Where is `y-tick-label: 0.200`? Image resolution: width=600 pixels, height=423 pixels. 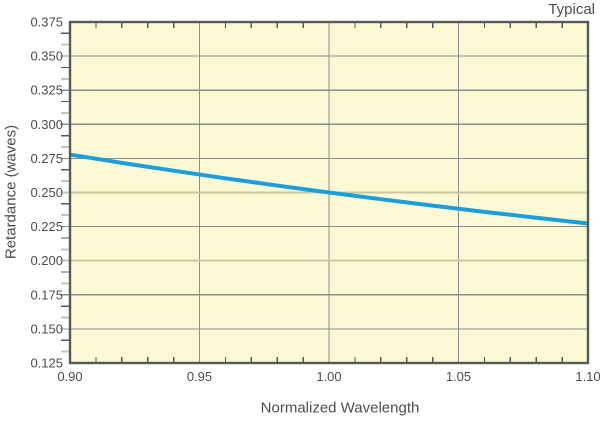
y-tick-label: 0.200 is located at coordinates (46, 260).